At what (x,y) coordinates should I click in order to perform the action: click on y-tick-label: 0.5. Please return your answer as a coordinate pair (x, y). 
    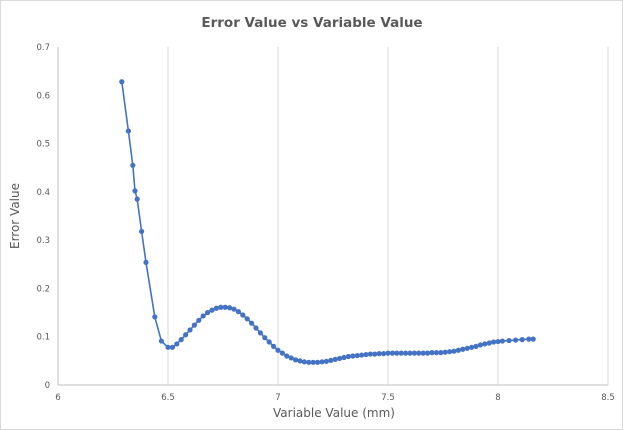
    Looking at the image, I should click on (43, 145).